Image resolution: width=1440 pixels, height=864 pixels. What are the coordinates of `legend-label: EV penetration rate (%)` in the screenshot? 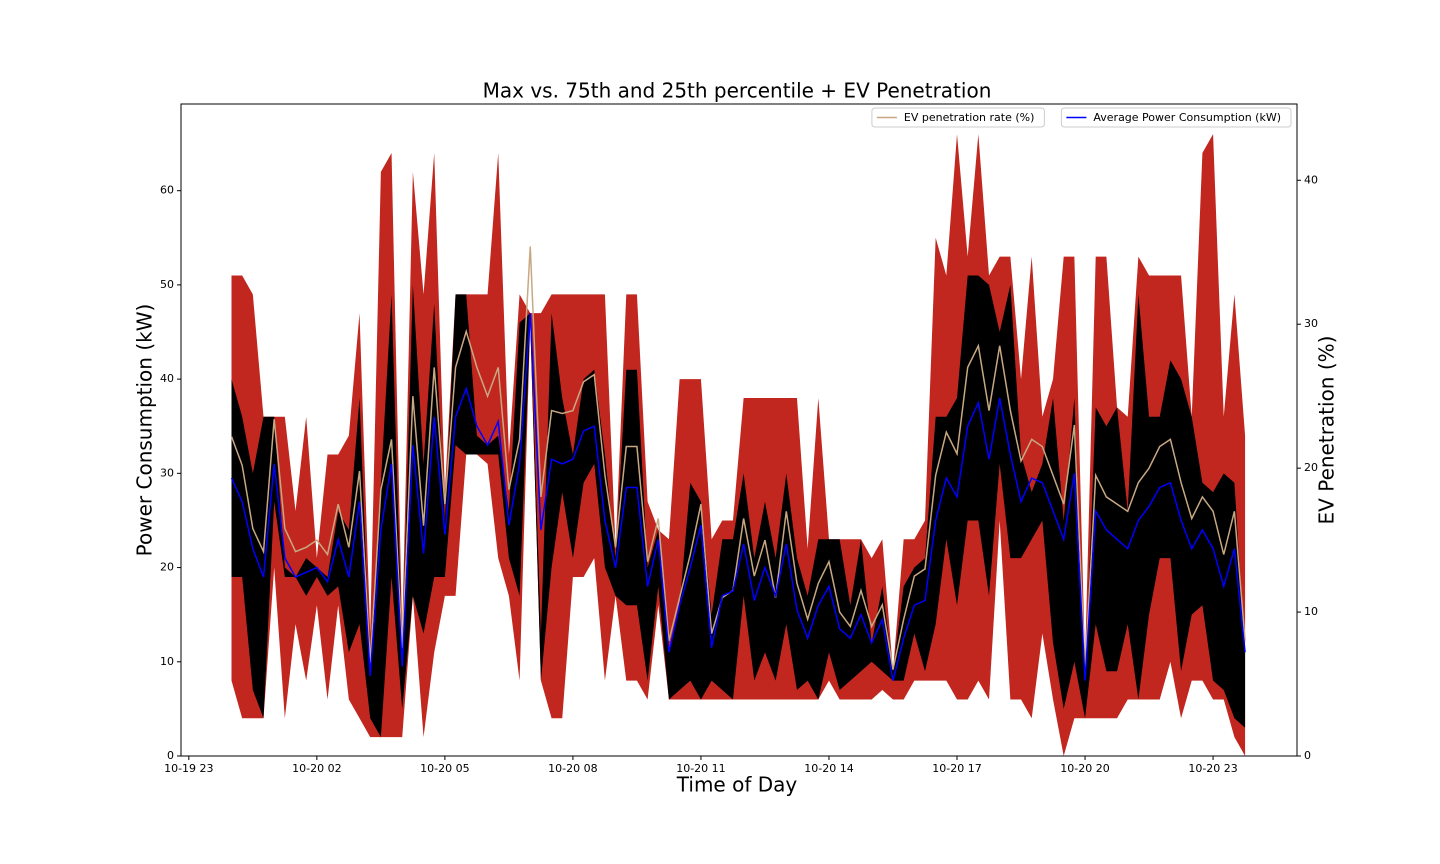 It's located at (969, 117).